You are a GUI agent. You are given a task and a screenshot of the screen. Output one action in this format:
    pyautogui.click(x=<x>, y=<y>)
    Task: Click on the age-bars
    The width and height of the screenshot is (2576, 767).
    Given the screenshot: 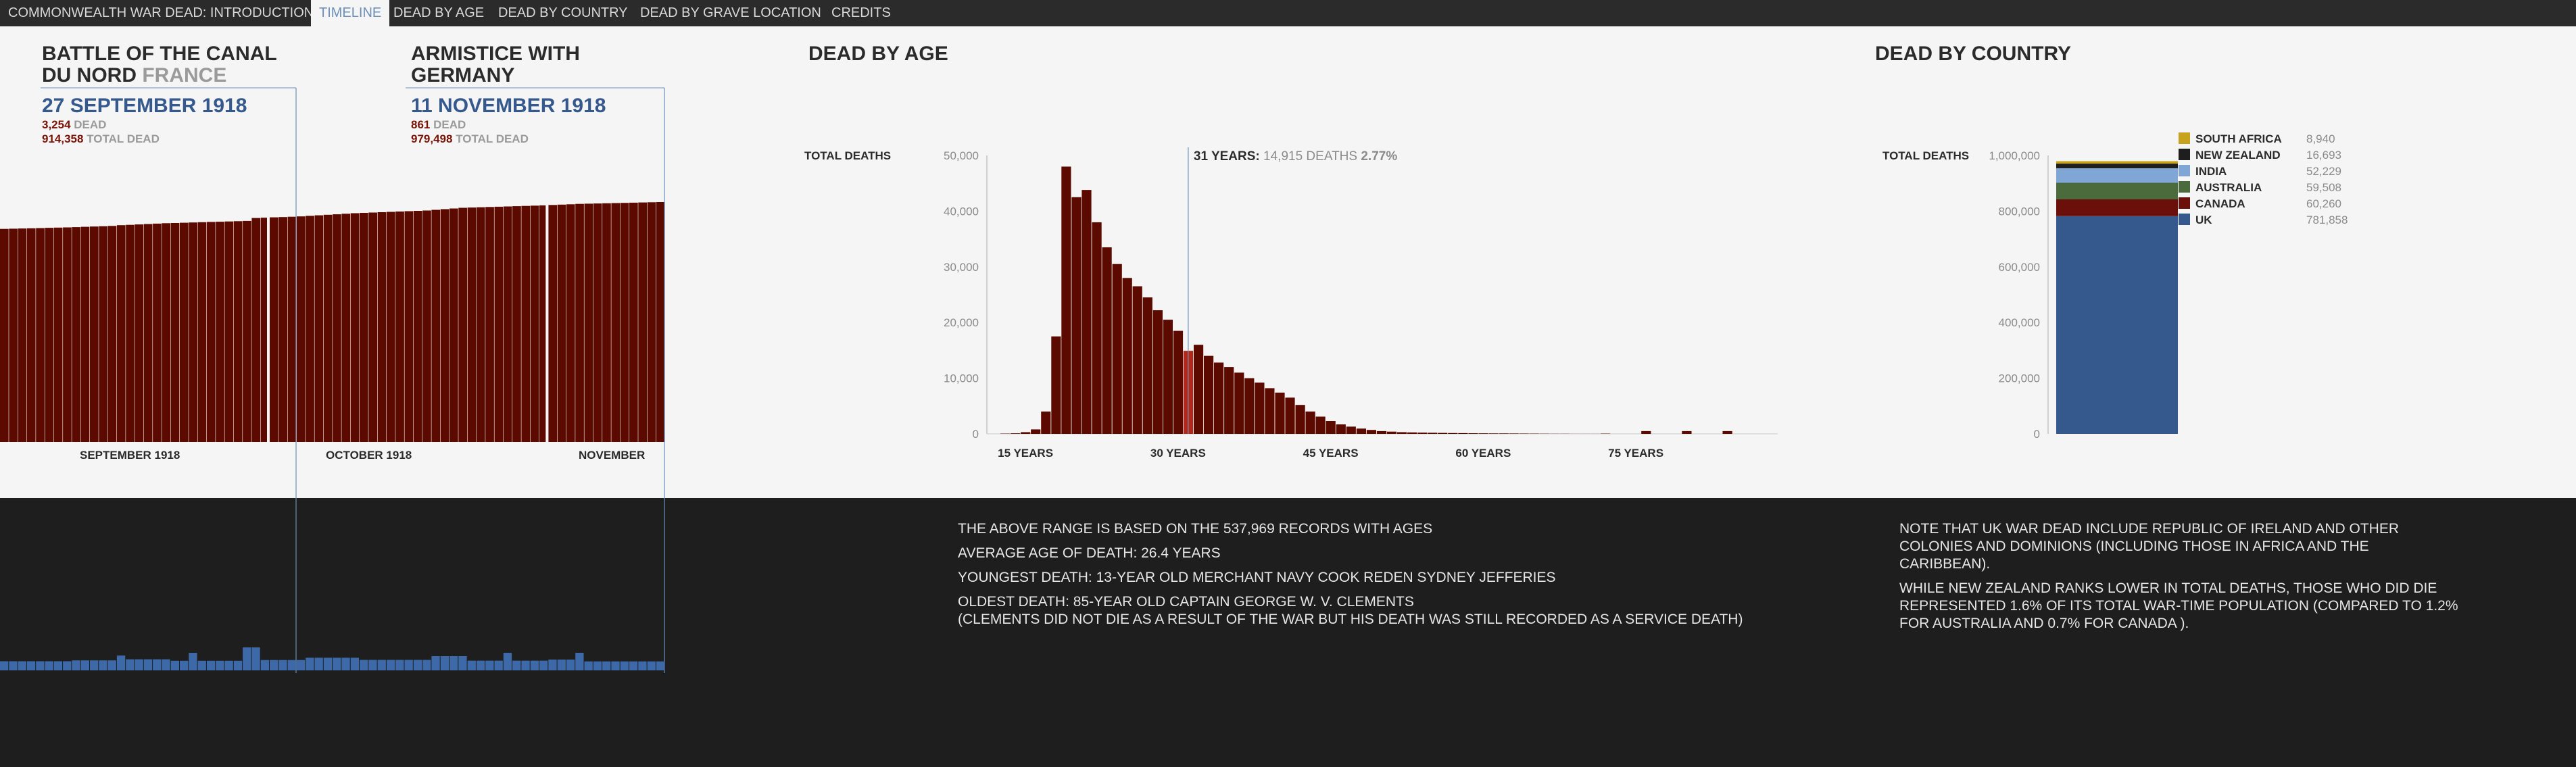 What is the action you would take?
    pyautogui.click(x=1366, y=300)
    